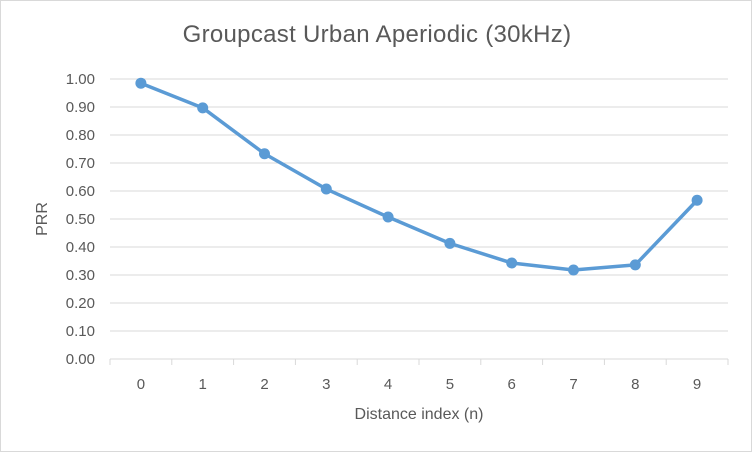  What do you see at coordinates (80, 107) in the screenshot?
I see `y-tick-label: 0.90` at bounding box center [80, 107].